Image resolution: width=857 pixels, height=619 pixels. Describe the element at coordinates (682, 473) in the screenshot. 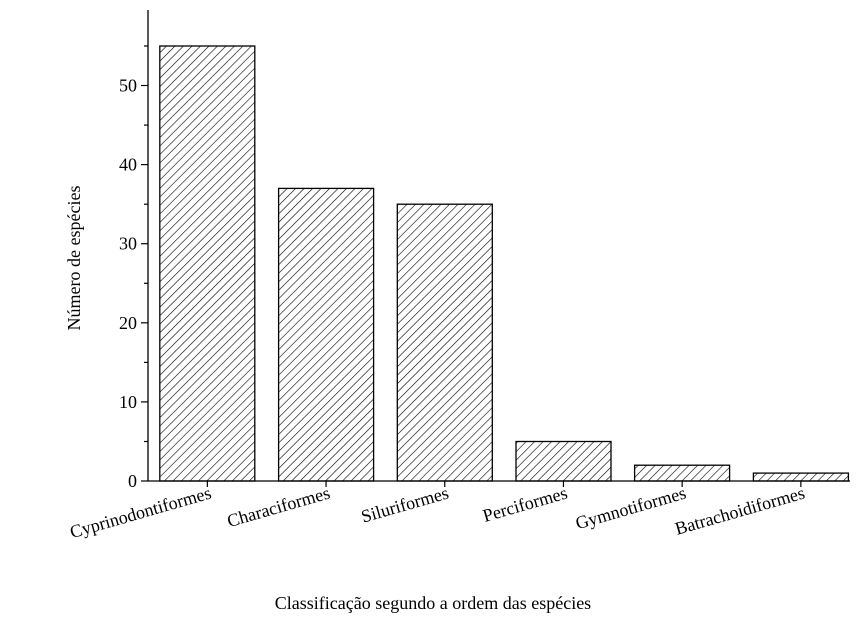

I see `bar-gymnotiformes` at that location.